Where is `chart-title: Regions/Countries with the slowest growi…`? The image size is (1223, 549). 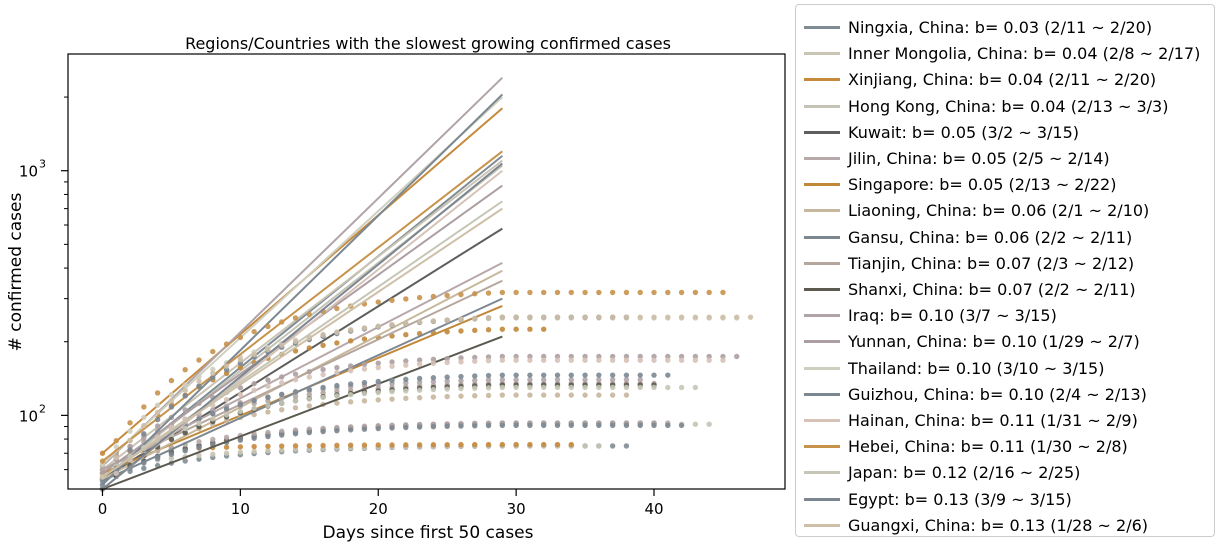 chart-title: Regions/Countries with the slowest growi… is located at coordinates (428, 43).